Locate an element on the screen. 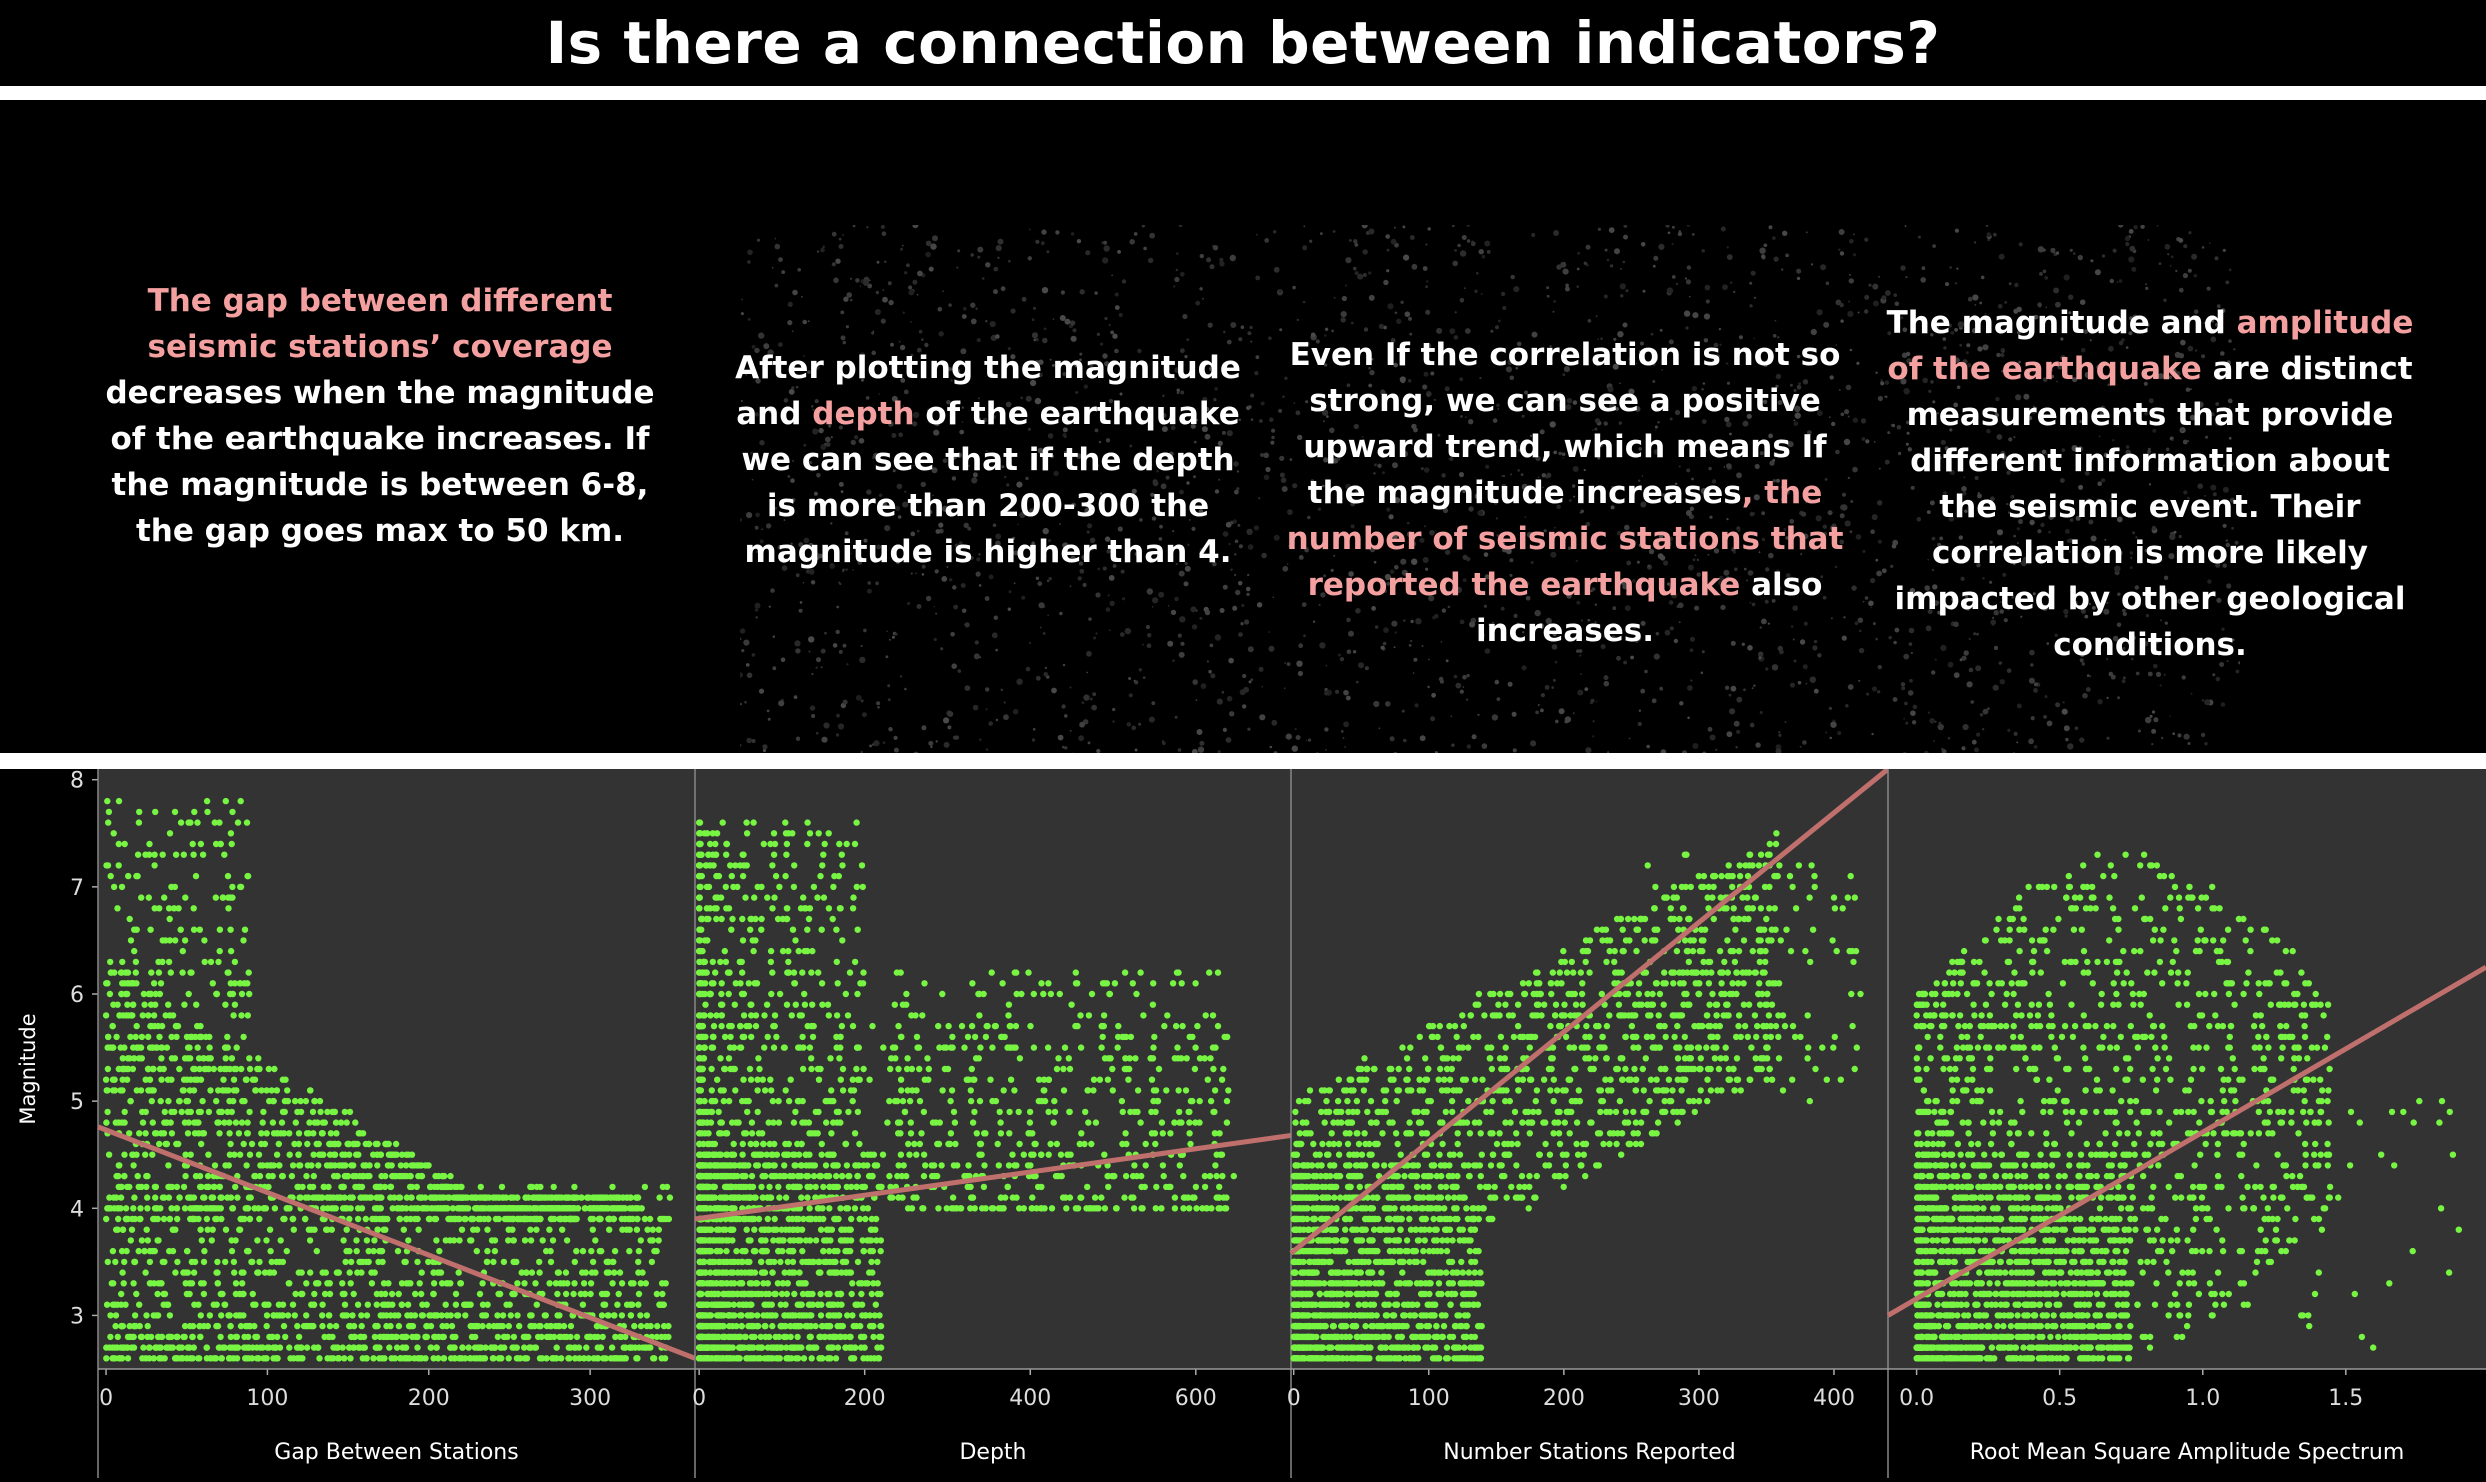 The image size is (2486, 1482). x-axis-label: Gap Between Stations is located at coordinates (396, 1452).